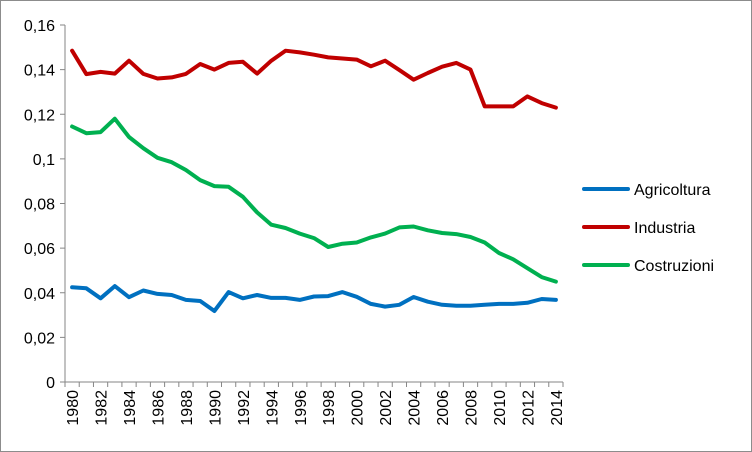 This screenshot has width=752, height=452. What do you see at coordinates (39, 115) in the screenshot?
I see `y-tick-label: 0,12` at bounding box center [39, 115].